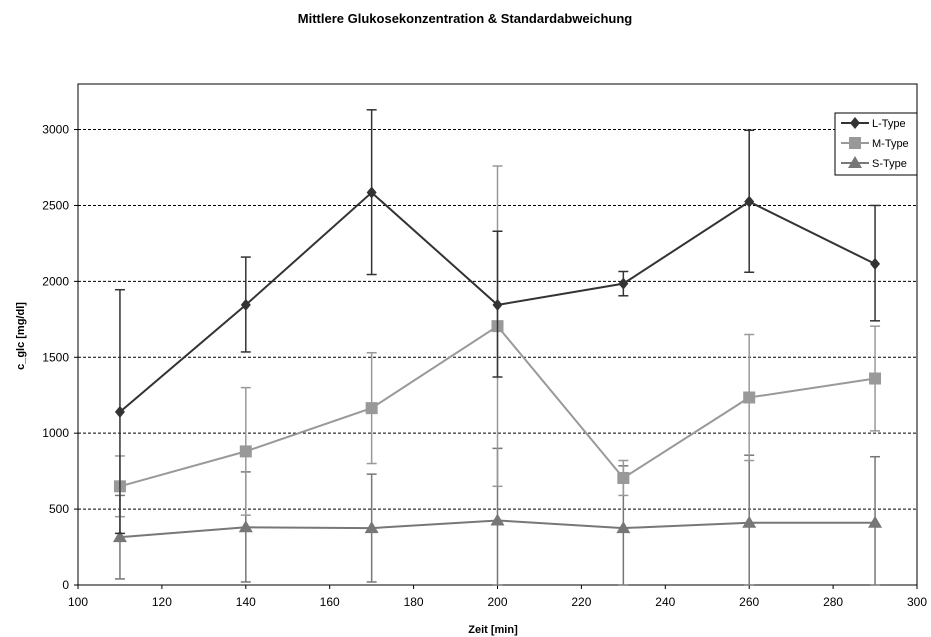  What do you see at coordinates (65, 585) in the screenshot?
I see `y-tick-label: 0` at bounding box center [65, 585].